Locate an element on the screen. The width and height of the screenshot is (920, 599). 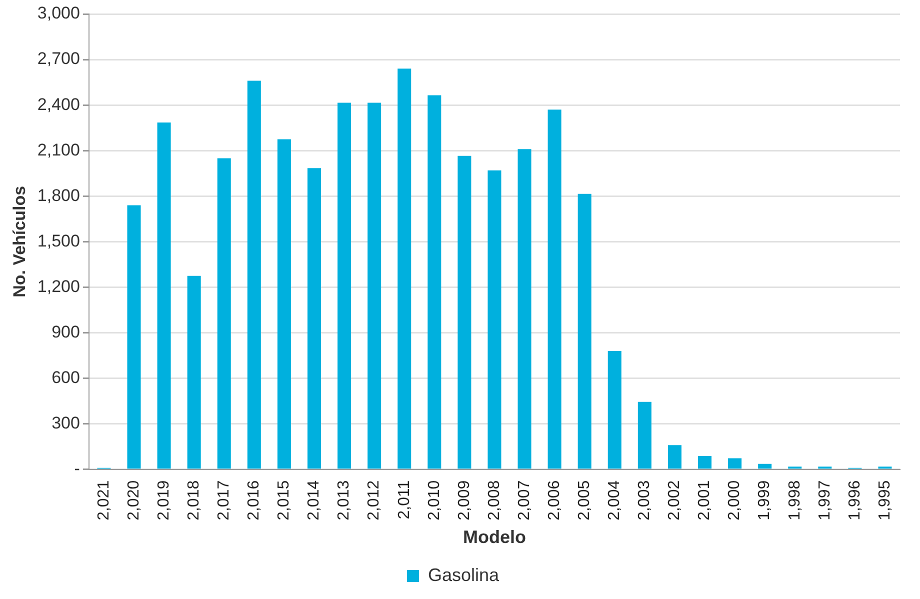
y-tick-label: 1,800 is located at coordinates (58, 195).